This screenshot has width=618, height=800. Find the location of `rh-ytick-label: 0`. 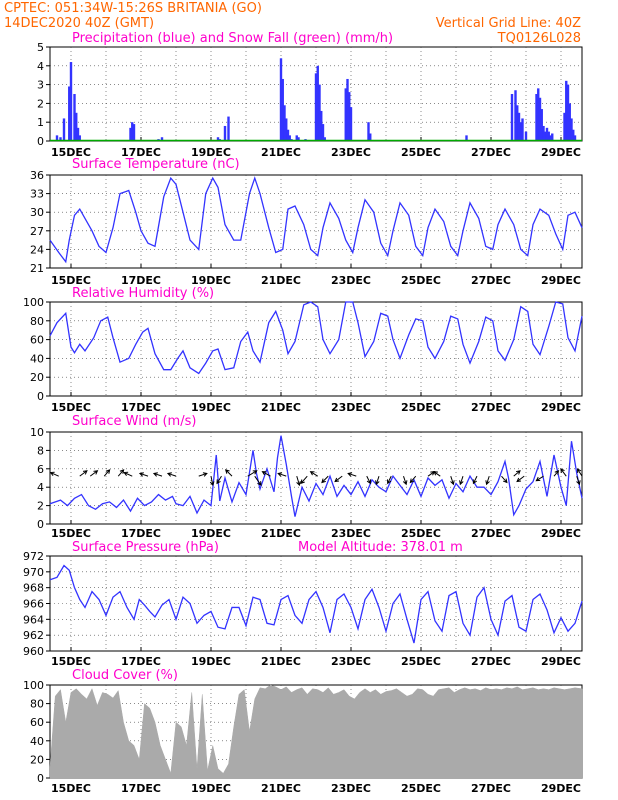

rh-ytick-label: 0 is located at coordinates (40, 396).